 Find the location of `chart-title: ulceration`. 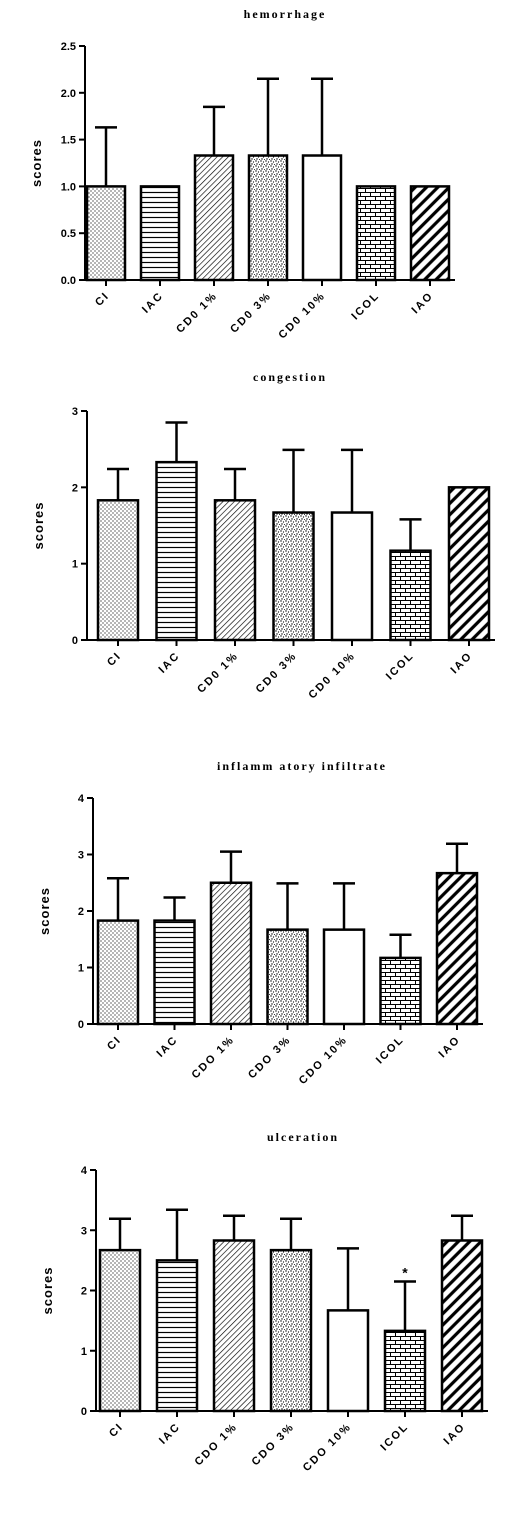

chart-title: ulceration is located at coordinates (303, 1137).